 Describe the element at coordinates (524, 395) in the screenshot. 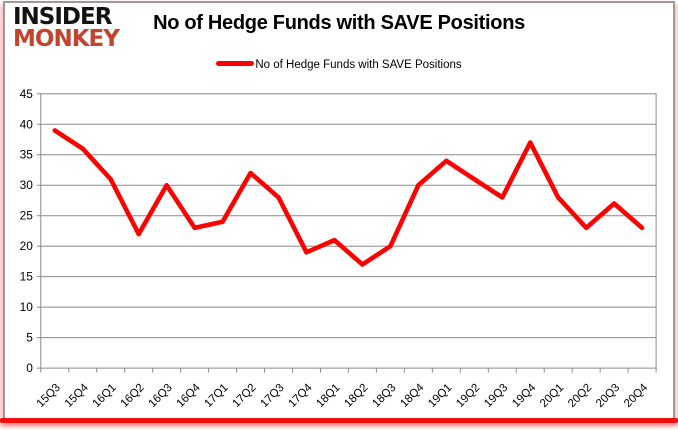

I see `x-axis-label-19Q4: 19Q4` at that location.